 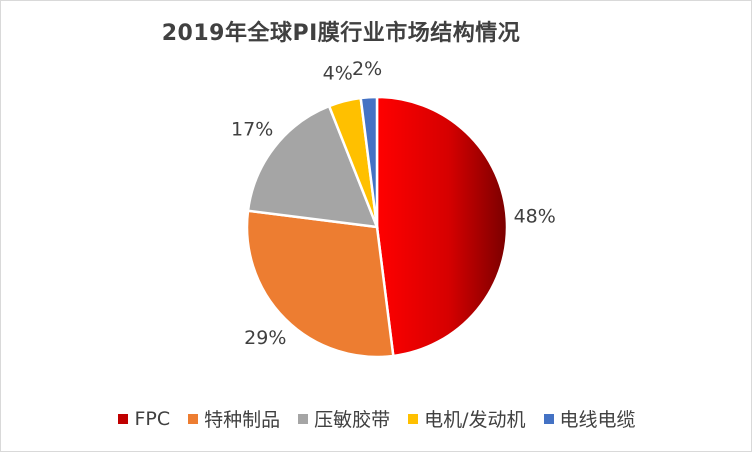 I want to click on data-label: 48%, so click(x=535, y=217).